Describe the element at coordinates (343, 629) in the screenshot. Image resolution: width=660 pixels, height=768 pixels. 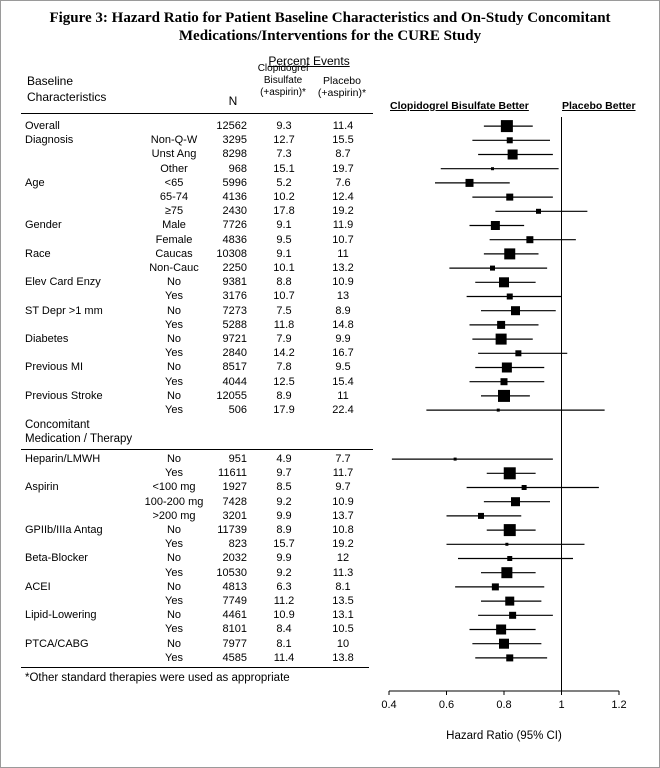
I see `row-placebo-pct: 10.5` at that location.